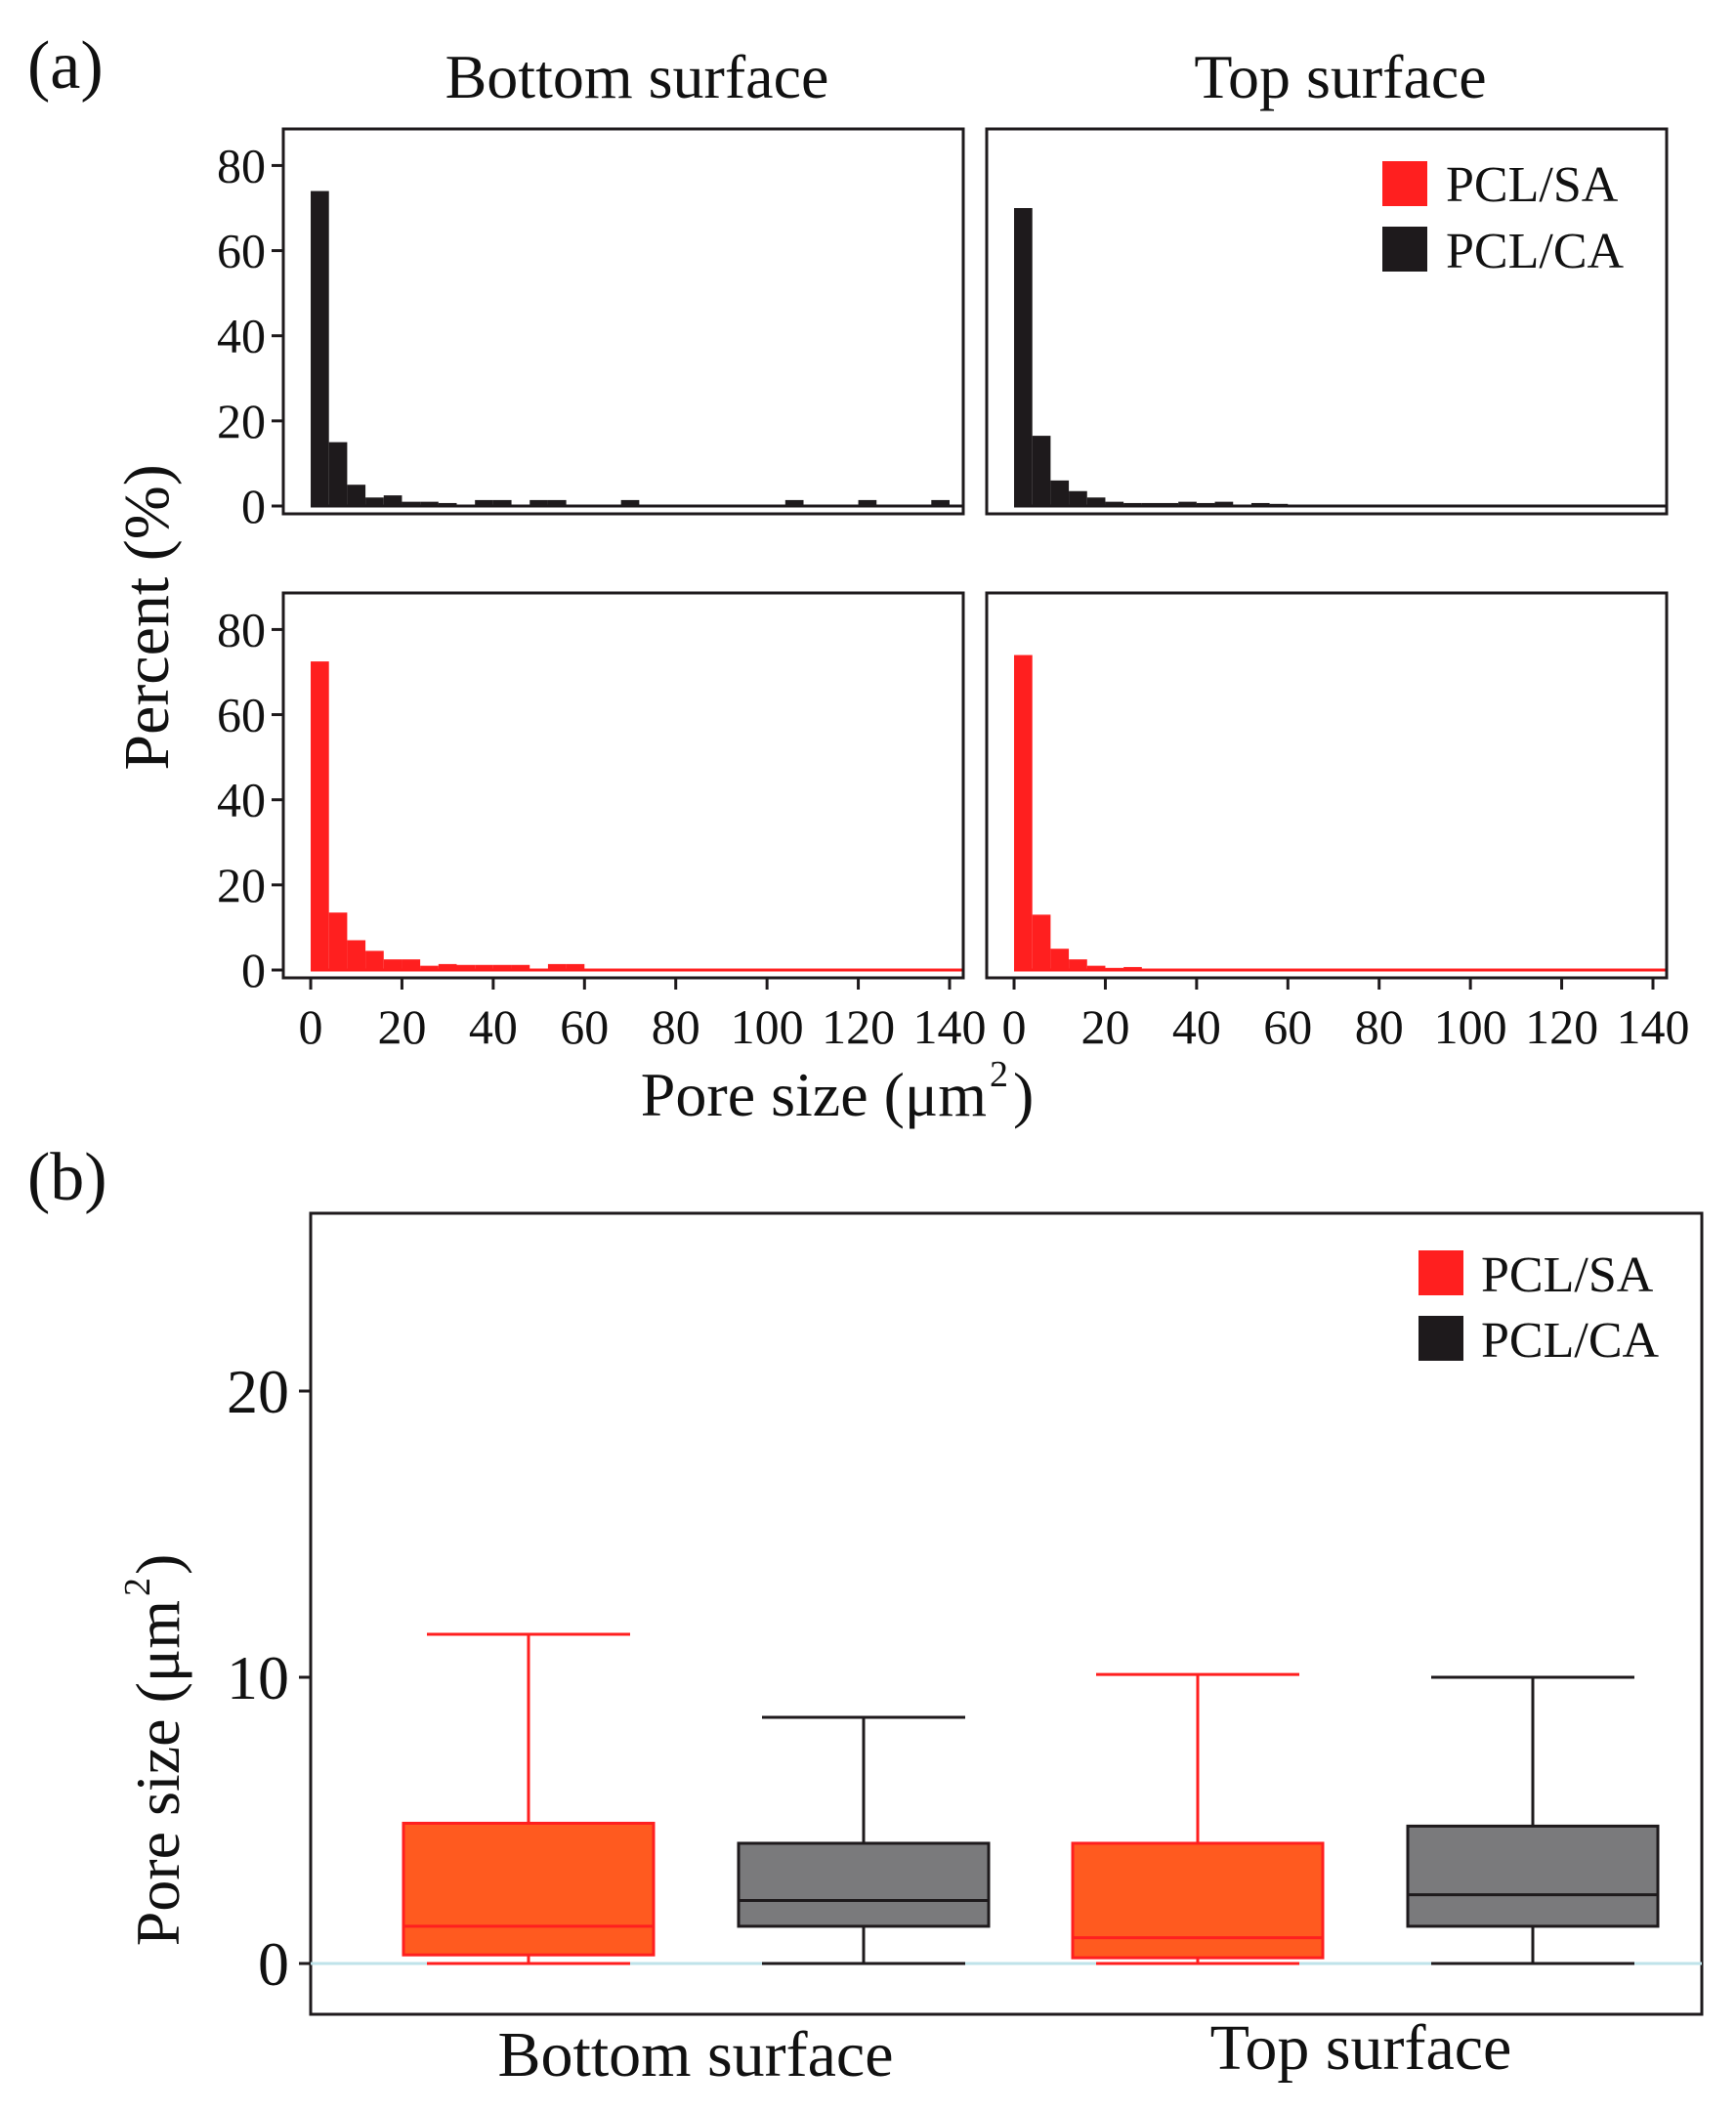 The height and width of the screenshot is (2111, 1736). I want to click on panel-a-ylabel: Percent (%), so click(147, 617).